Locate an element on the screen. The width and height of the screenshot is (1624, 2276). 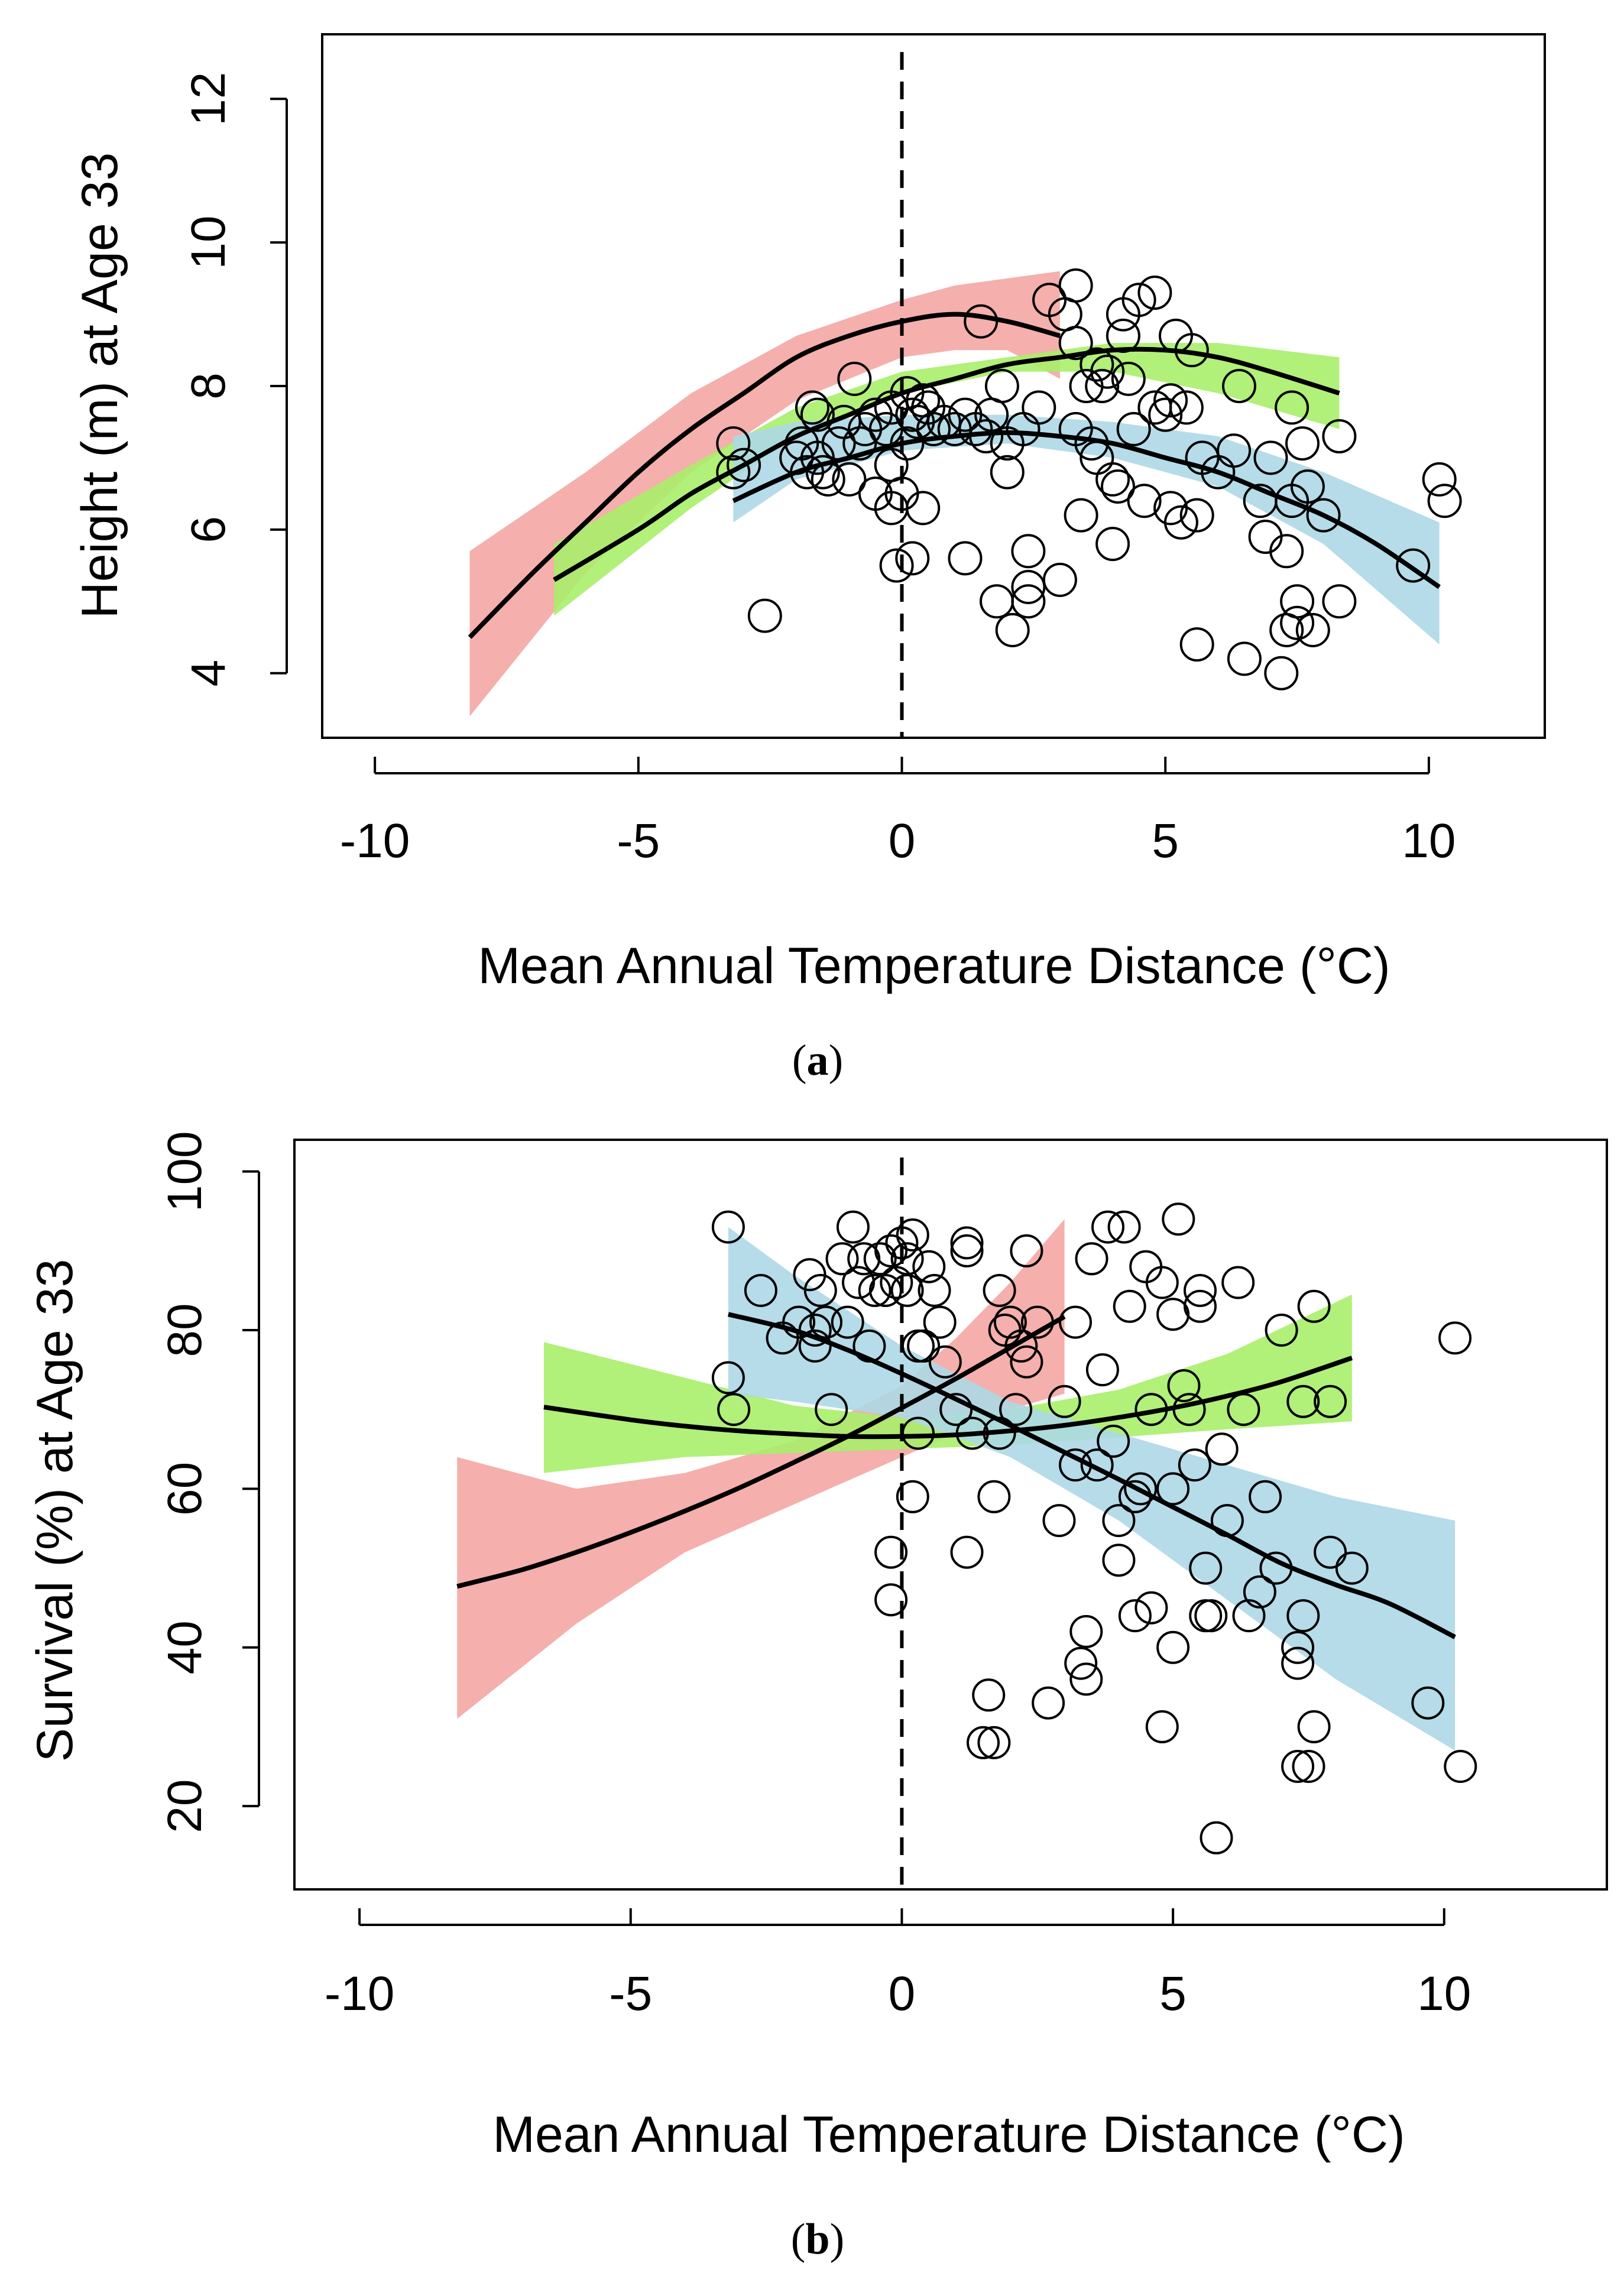
green-fit-line is located at coordinates (948, 1397).